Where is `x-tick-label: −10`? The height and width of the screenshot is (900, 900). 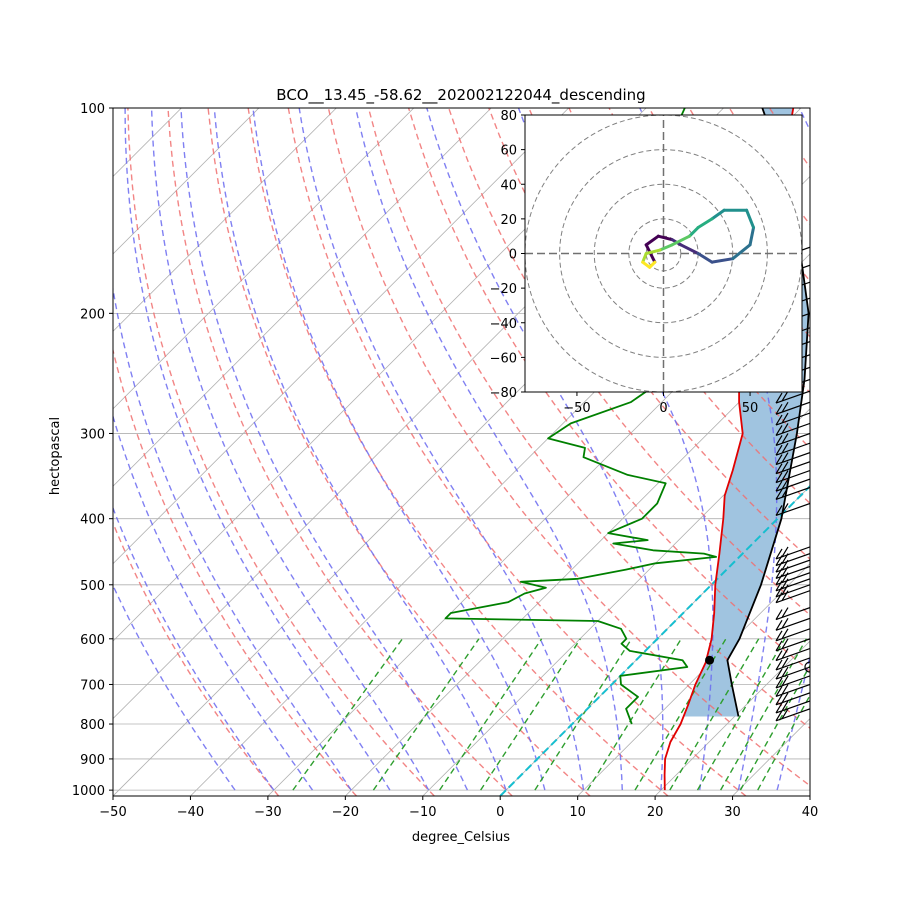 x-tick-label: −10 is located at coordinates (422, 812).